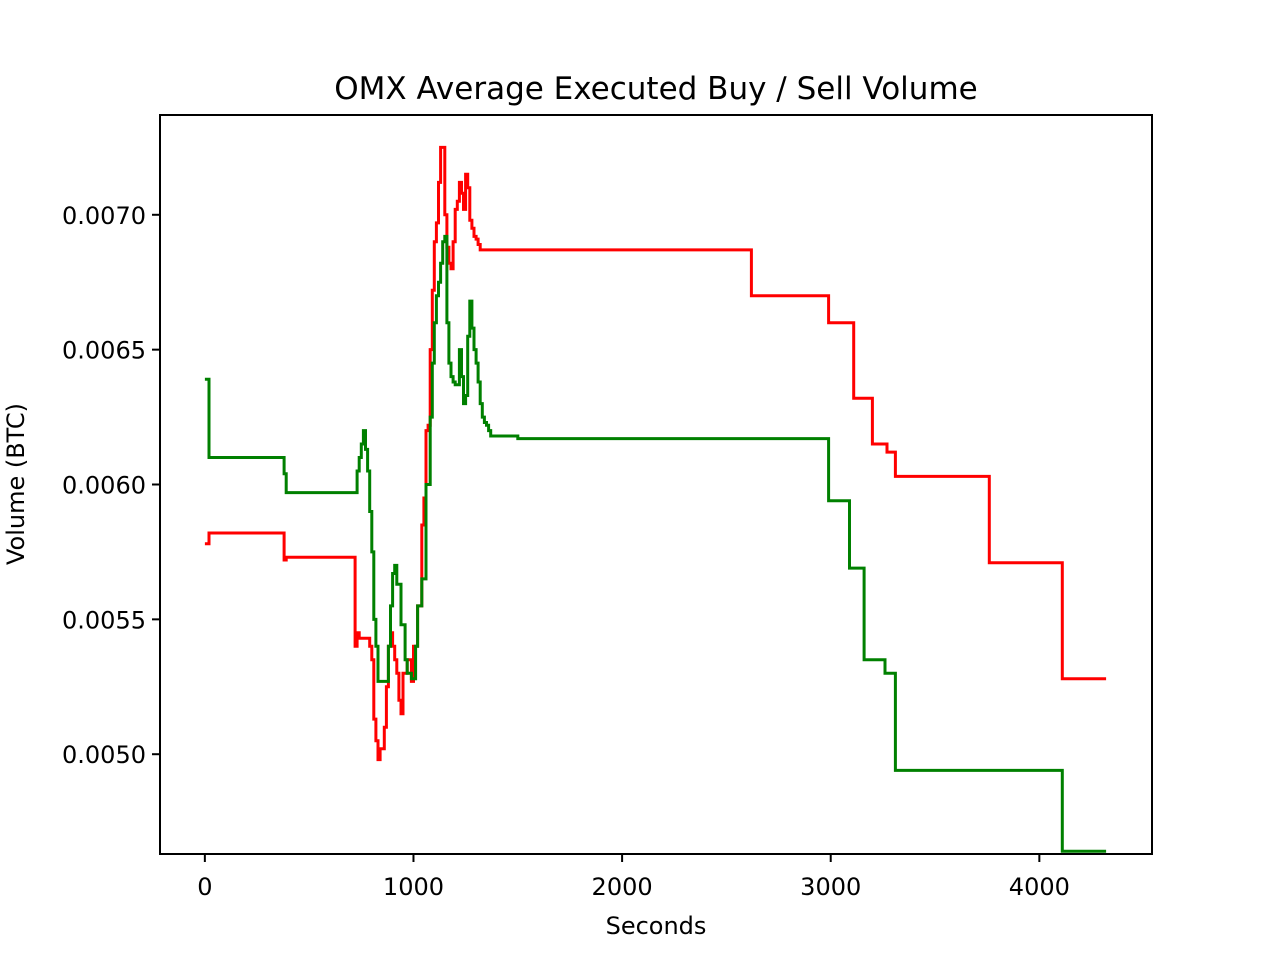 The image size is (1280, 960). What do you see at coordinates (1039, 887) in the screenshot?
I see `x-tick-label: 4000` at bounding box center [1039, 887].